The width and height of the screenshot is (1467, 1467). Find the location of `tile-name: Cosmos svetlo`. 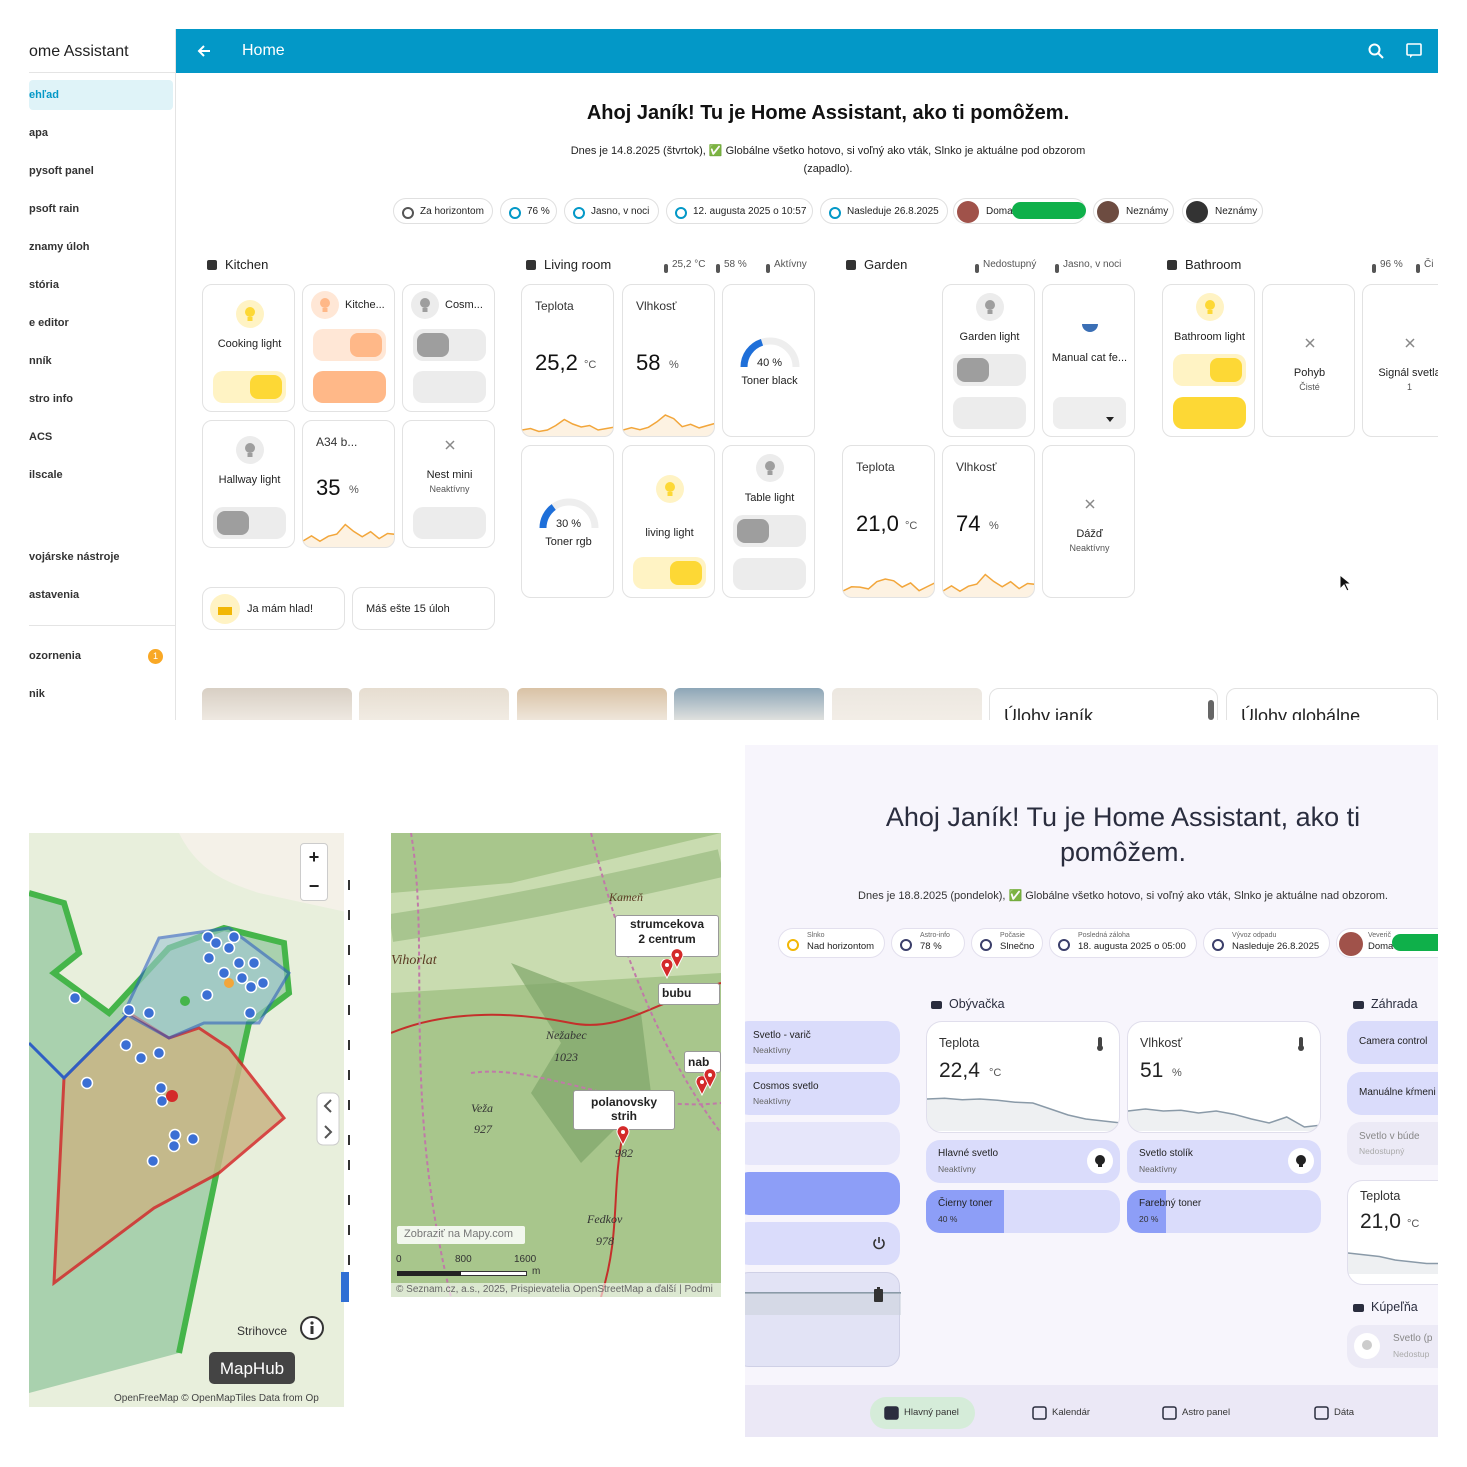

tile-name: Cosmos svetlo is located at coordinates (786, 1086).